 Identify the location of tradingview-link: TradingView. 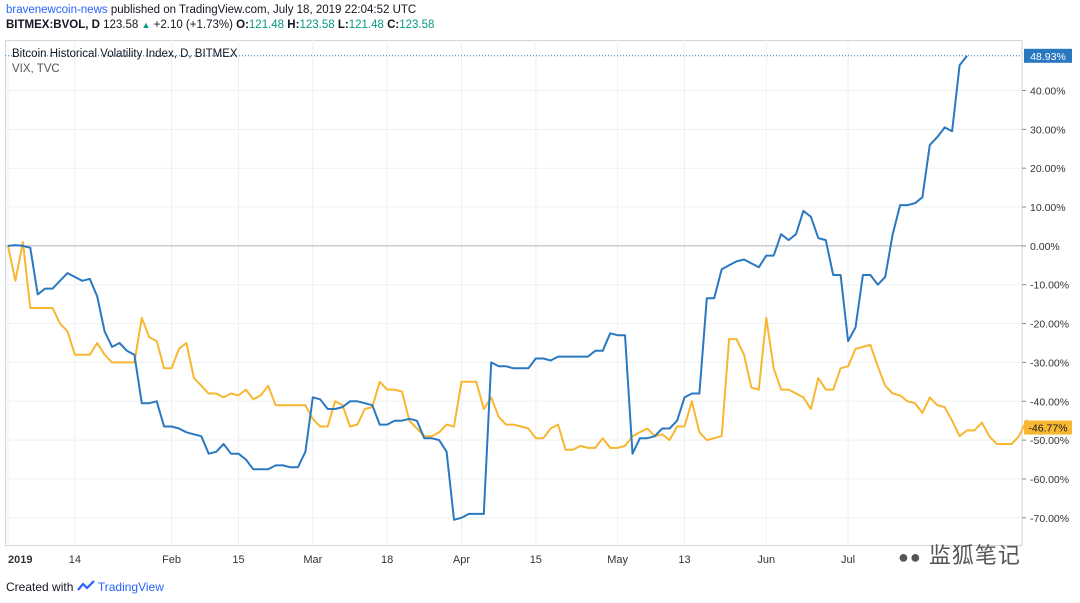
(130, 587).